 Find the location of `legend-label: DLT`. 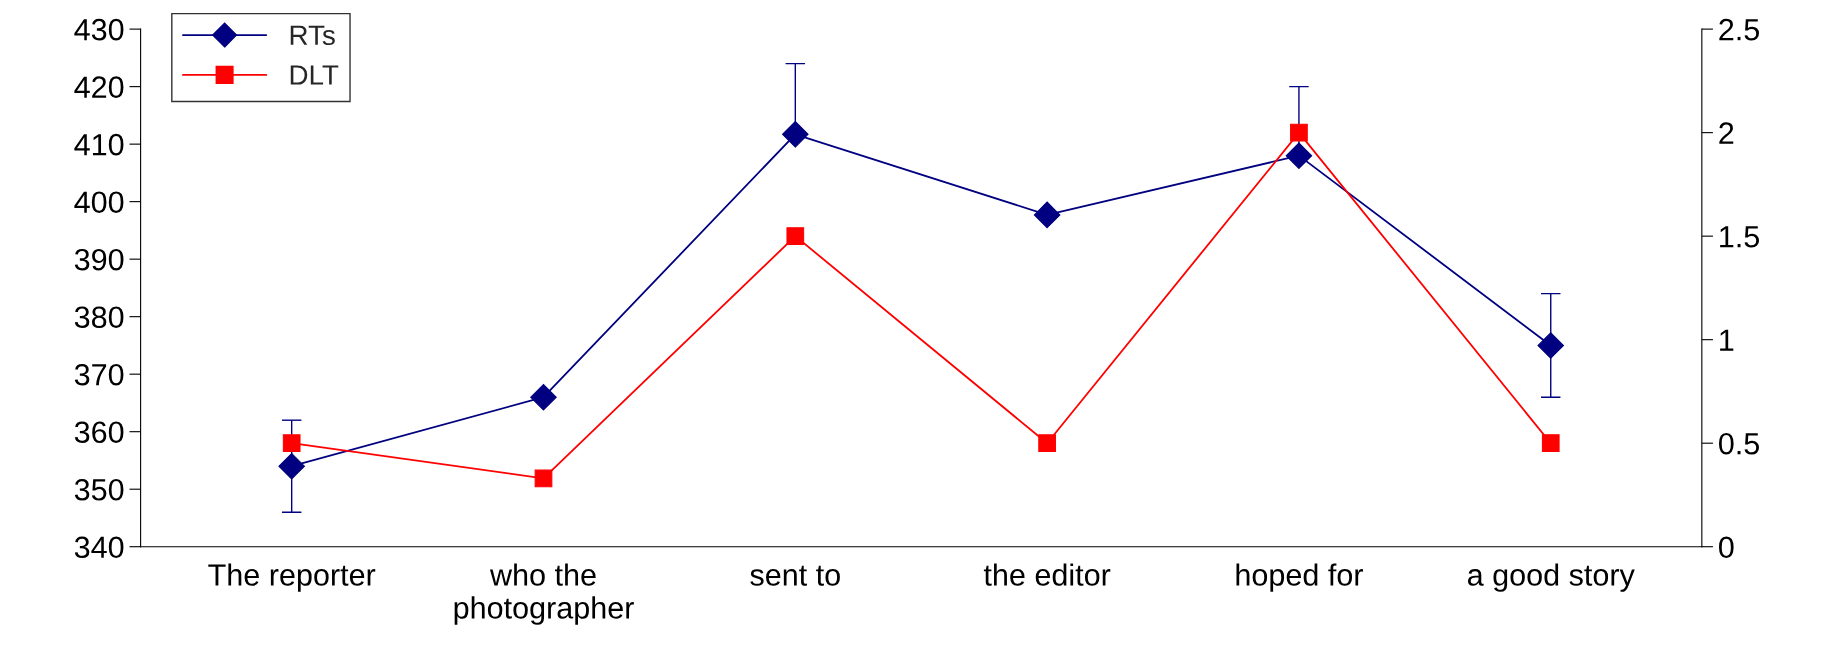

legend-label: DLT is located at coordinates (314, 75).